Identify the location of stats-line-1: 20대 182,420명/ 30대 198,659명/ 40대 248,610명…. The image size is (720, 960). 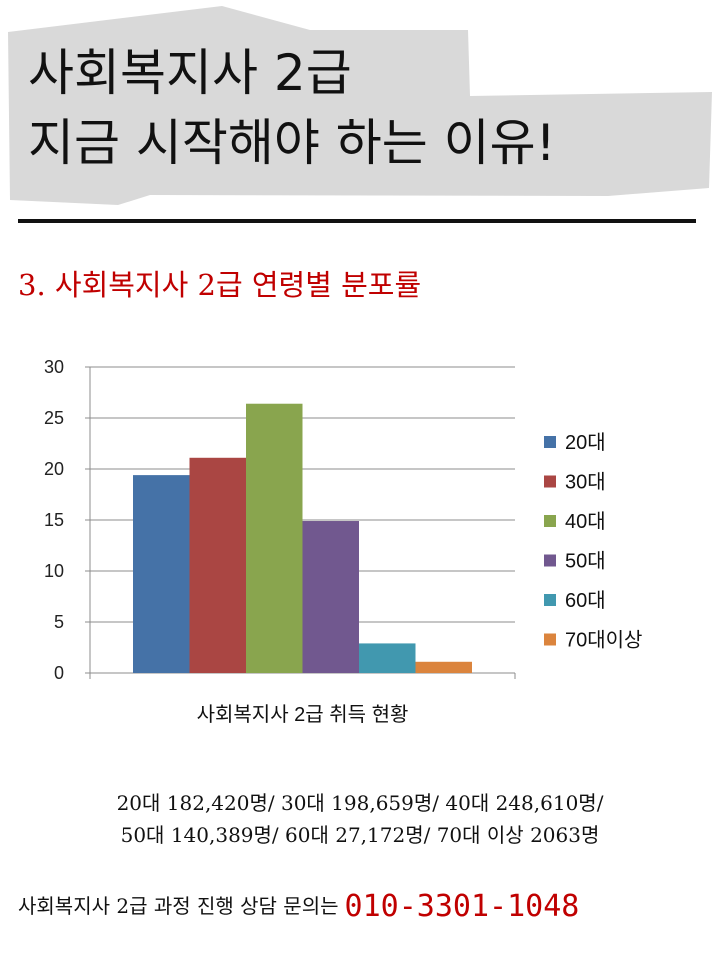
(360, 803).